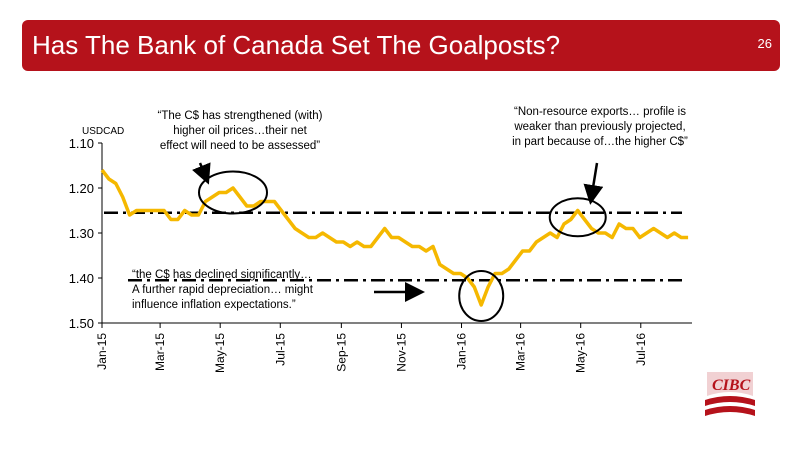  What do you see at coordinates (593, 183) in the screenshot?
I see `arrow-exports` at bounding box center [593, 183].